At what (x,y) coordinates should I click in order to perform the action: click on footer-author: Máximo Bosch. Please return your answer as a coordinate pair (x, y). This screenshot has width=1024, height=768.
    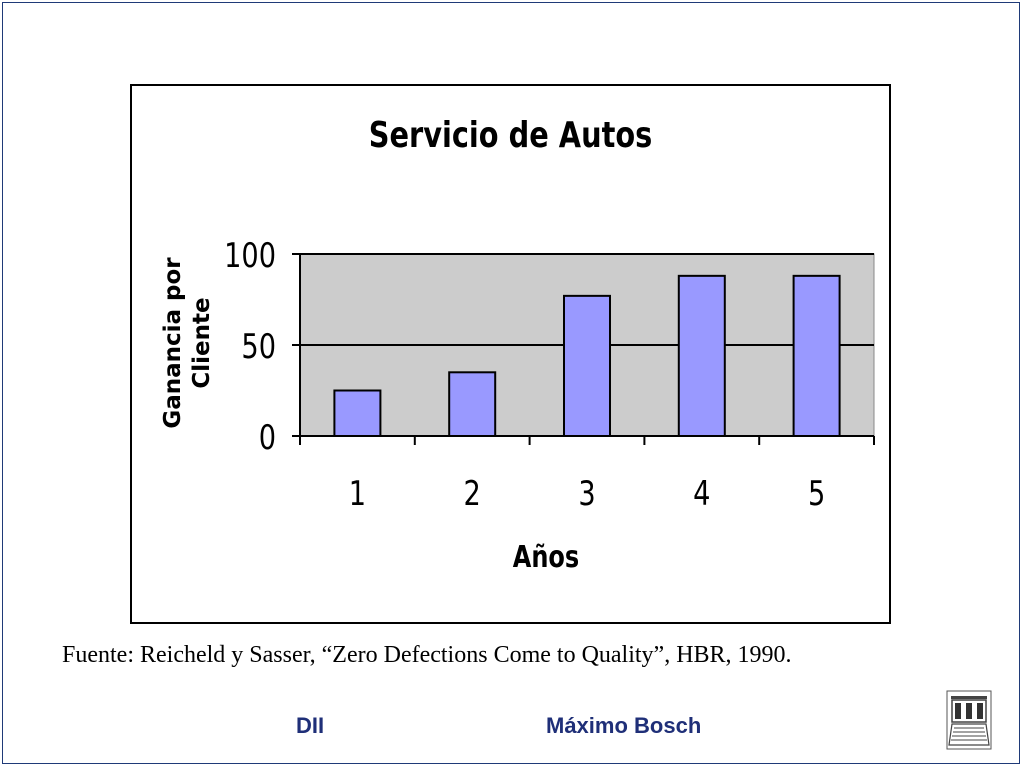
    Looking at the image, I should click on (624, 725).